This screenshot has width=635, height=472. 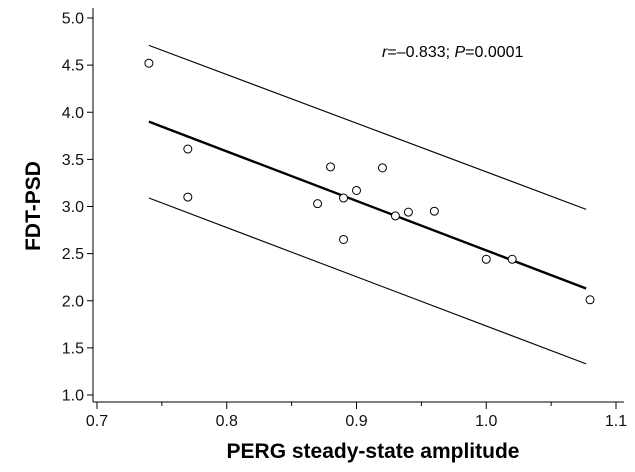 I want to click on y-tick-label: 4.5, so click(x=73, y=66).